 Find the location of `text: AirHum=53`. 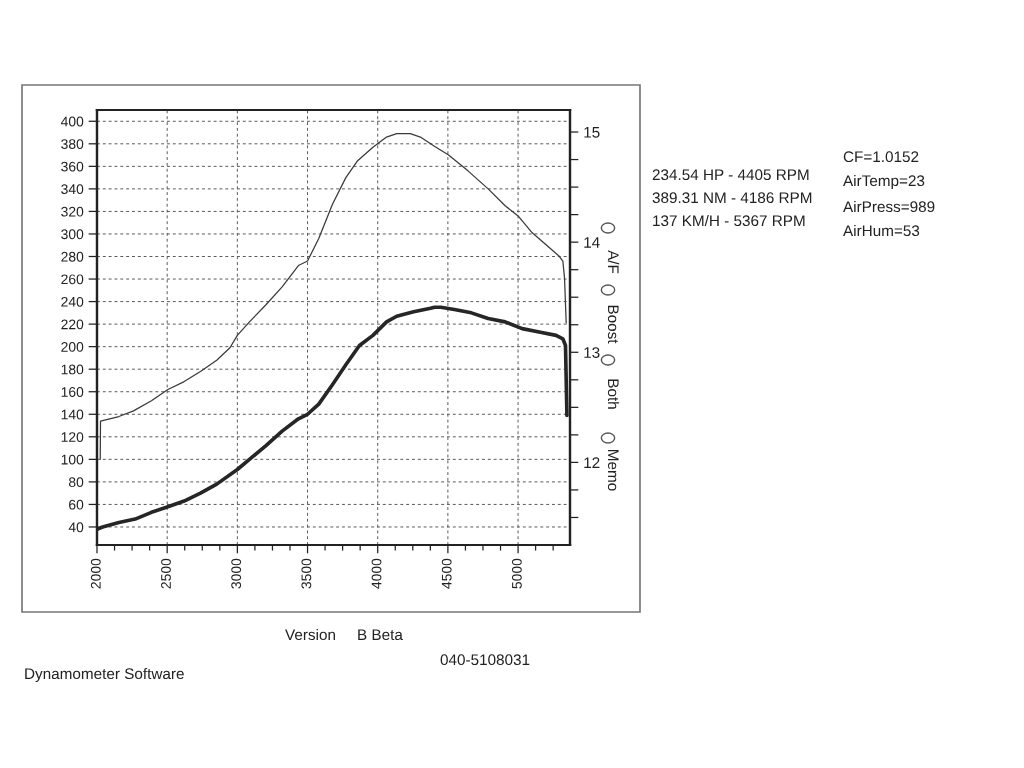

text: AirHum=53 is located at coordinates (881, 230).